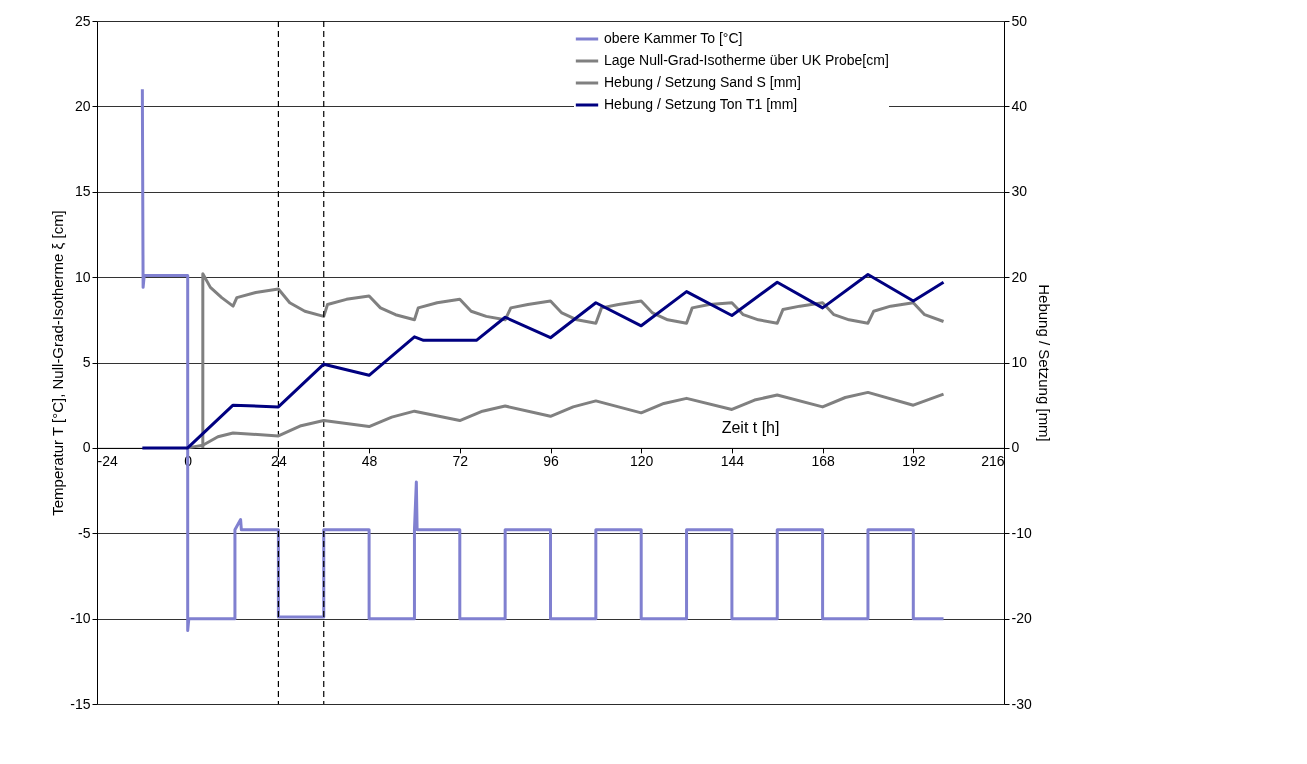 Image resolution: width=1307 pixels, height=764 pixels. Describe the element at coordinates (1019, 276) in the screenshot. I see `y2-tick-label: 20` at that location.